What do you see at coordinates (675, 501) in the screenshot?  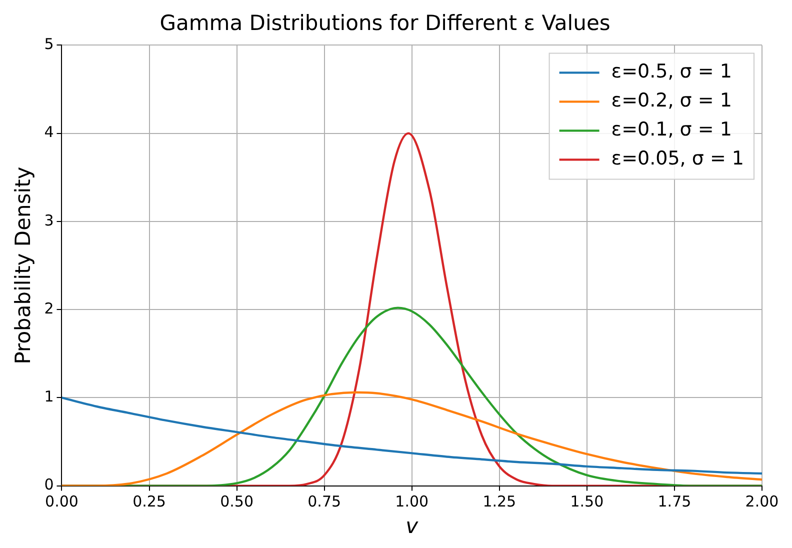 I see `x-tick-label: 1.75` at bounding box center [675, 501].